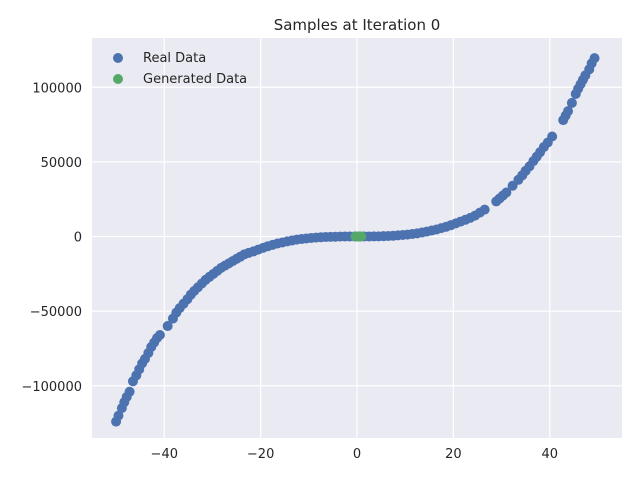 The height and width of the screenshot is (480, 640). Describe the element at coordinates (195, 79) in the screenshot. I see `legend-label-generated-data: Generated Data` at that location.